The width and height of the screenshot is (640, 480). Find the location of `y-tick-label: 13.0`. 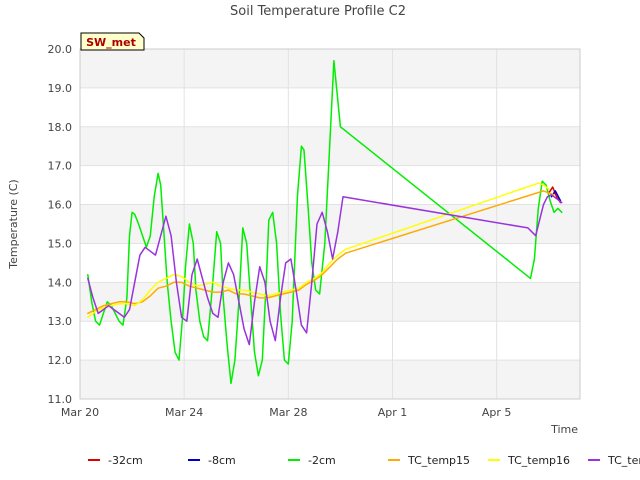

y-tick-label: 13.0 is located at coordinates (60, 321).